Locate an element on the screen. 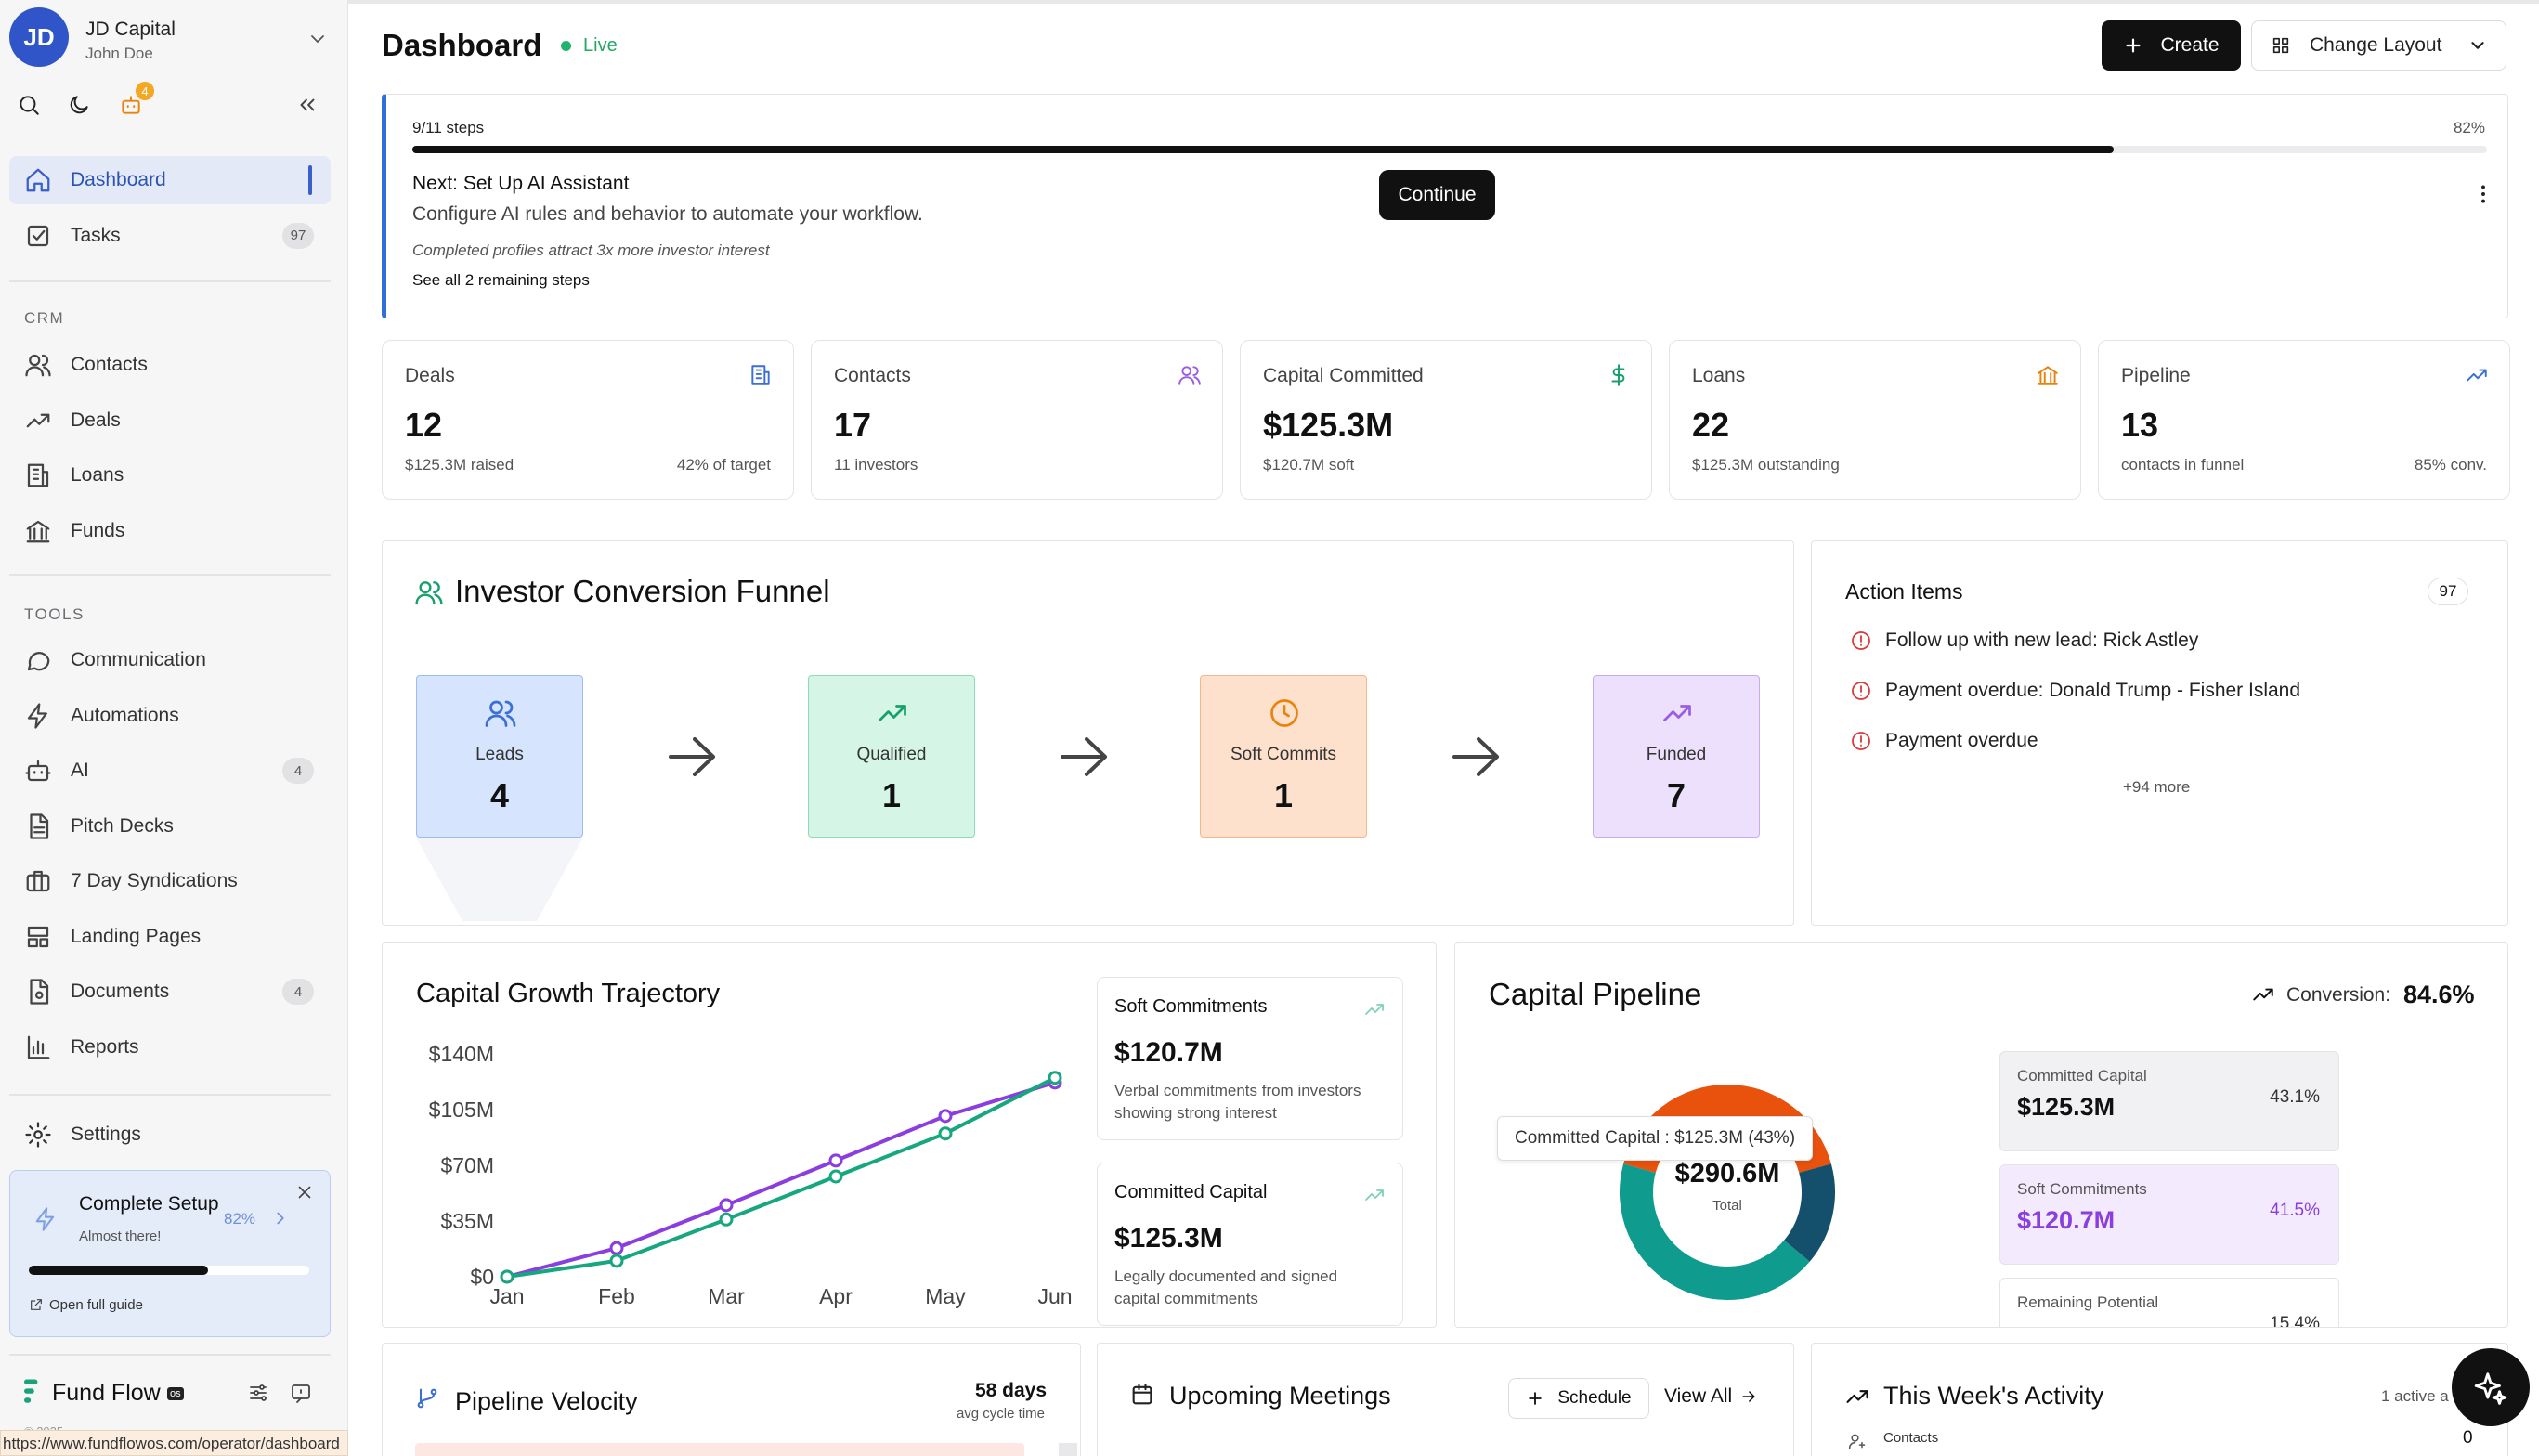 Image resolution: width=2539 pixels, height=1456 pixels. create-button: Create is located at coordinates (2171, 45).